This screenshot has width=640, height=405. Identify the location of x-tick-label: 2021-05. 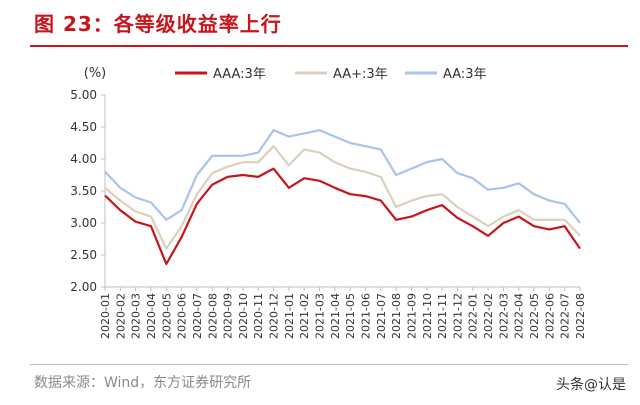
(350, 316).